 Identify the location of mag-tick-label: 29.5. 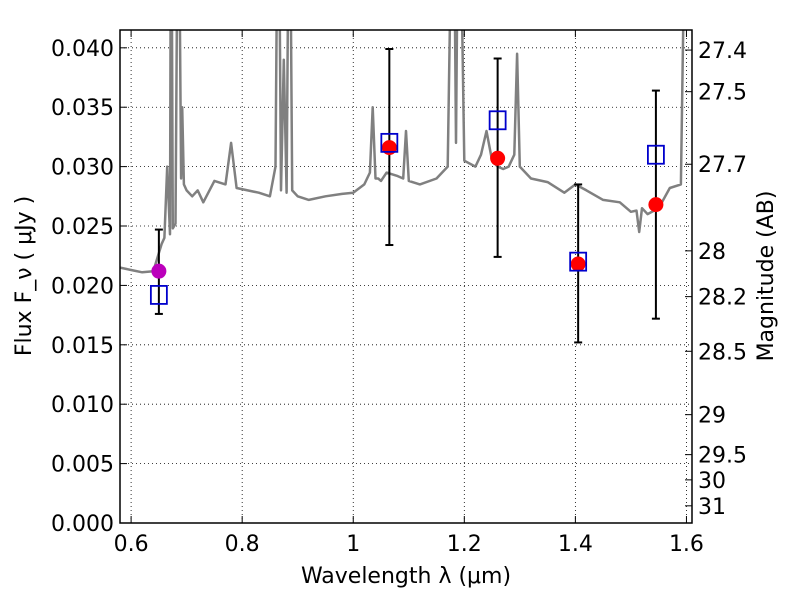
(722, 456).